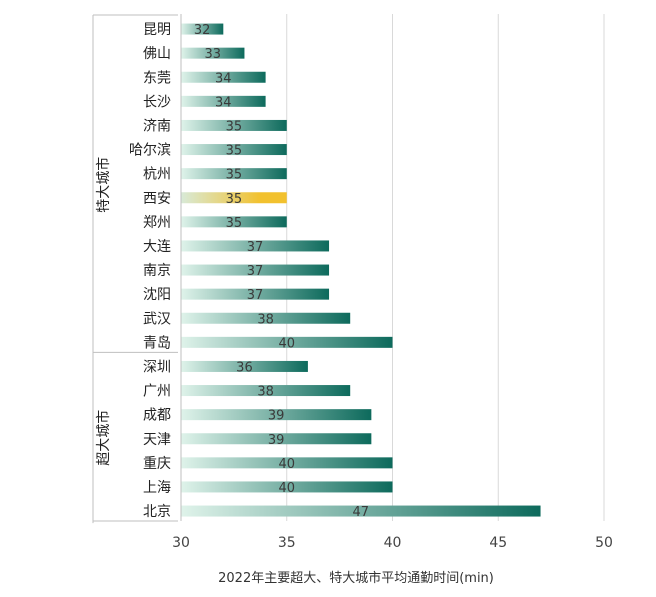  What do you see at coordinates (157, 54) in the screenshot?
I see `category-label: 佛山` at bounding box center [157, 54].